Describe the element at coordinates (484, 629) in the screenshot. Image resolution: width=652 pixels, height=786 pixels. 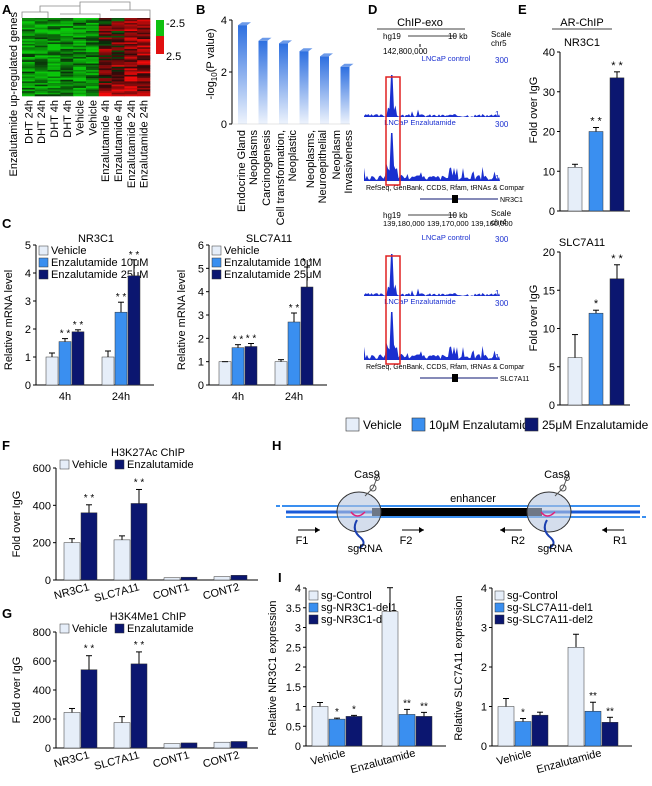
I see `y-tick-label: 3` at that location.